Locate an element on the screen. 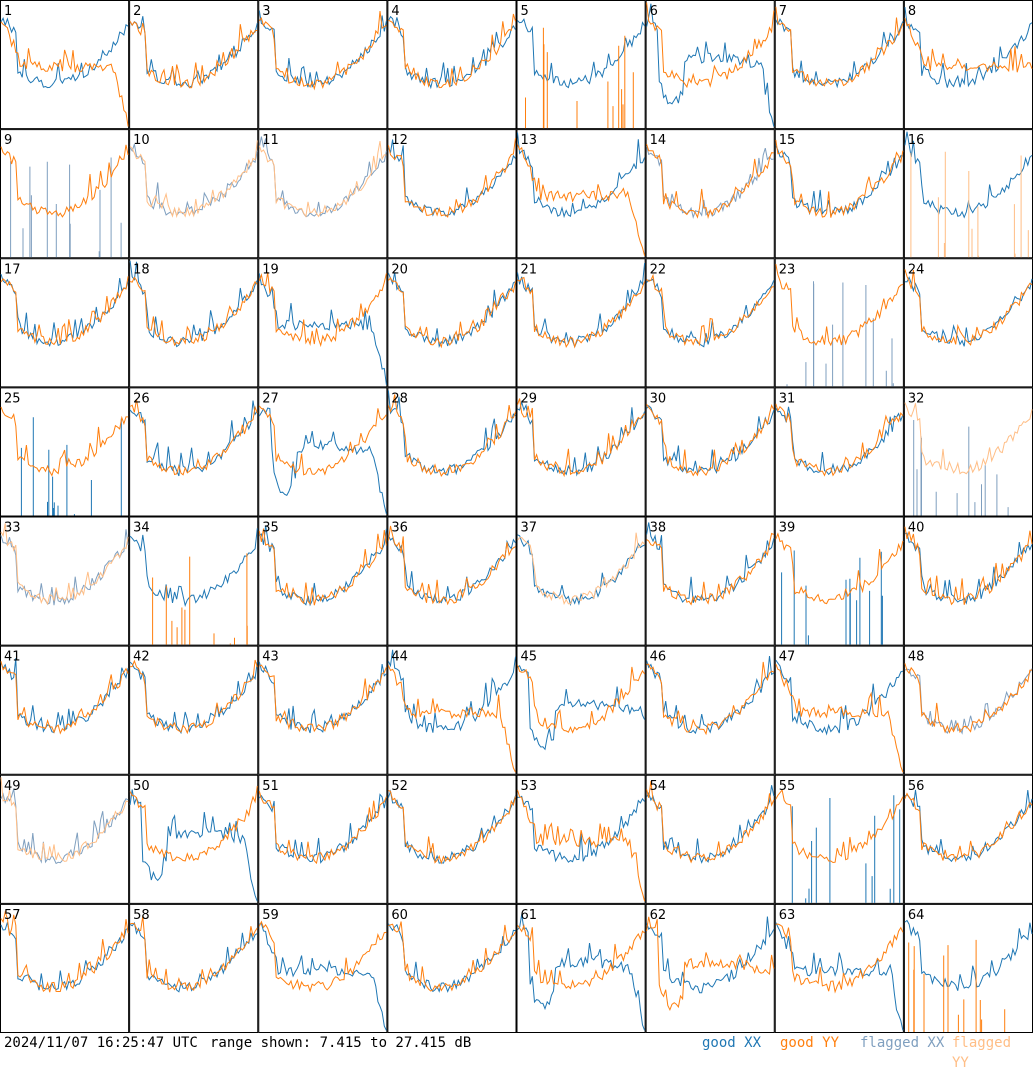  tile-60: 60 is located at coordinates (452, 968).